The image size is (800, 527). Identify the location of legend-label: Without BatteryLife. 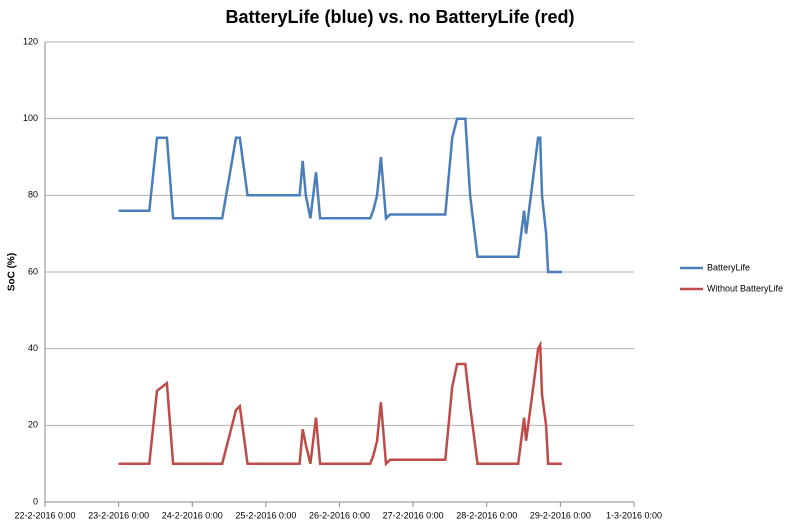
(745, 288).